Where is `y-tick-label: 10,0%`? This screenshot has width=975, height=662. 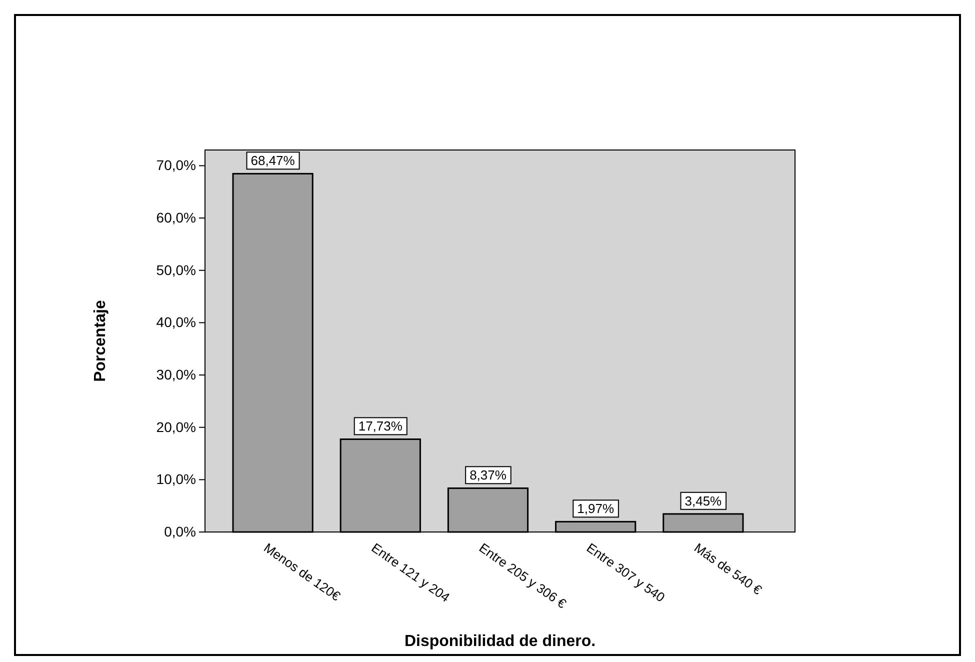
y-tick-label: 10,0% is located at coordinates (176, 479).